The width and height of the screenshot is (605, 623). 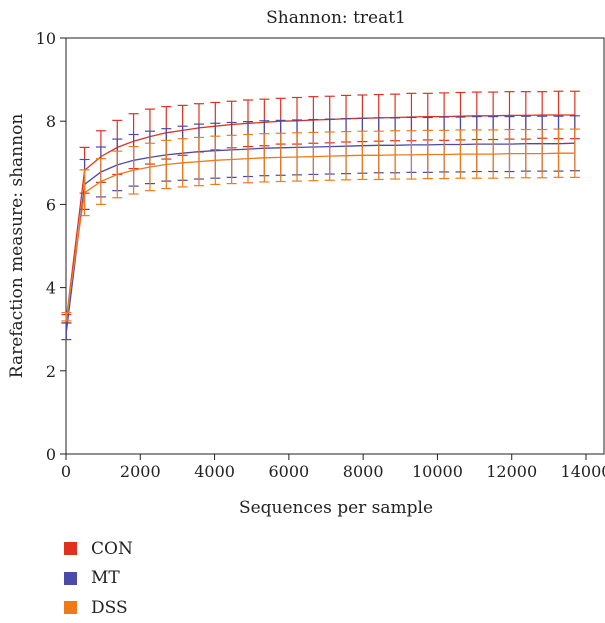 I want to click on y-tick-label: 0, so click(x=51, y=454).